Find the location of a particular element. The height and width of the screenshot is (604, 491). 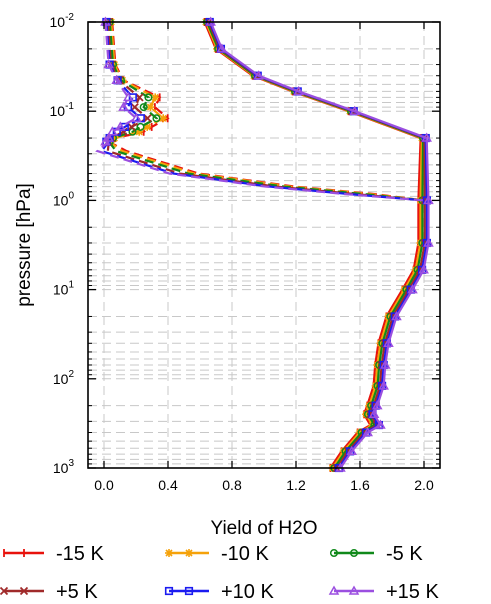

legend-item: +15 K is located at coordinates (383, 592).